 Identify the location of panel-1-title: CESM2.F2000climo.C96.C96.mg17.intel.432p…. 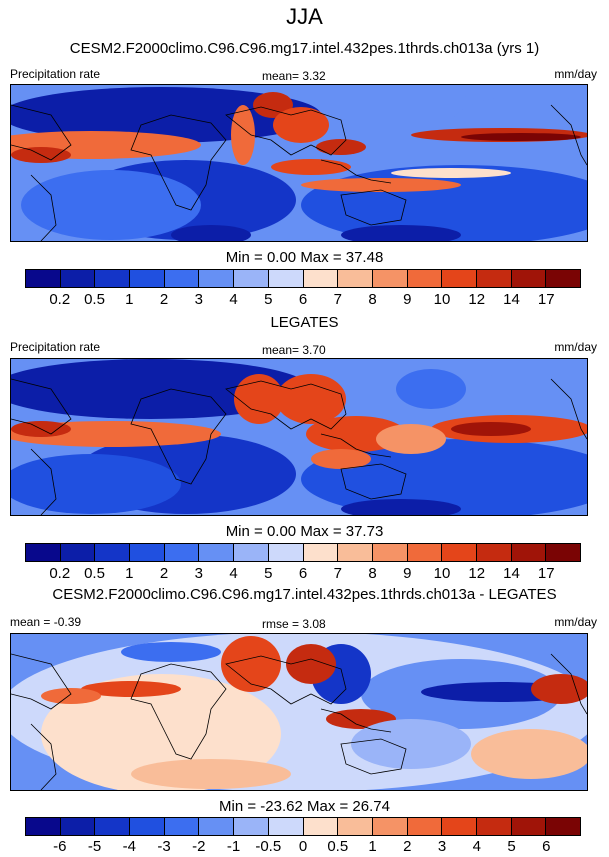
(304, 48).